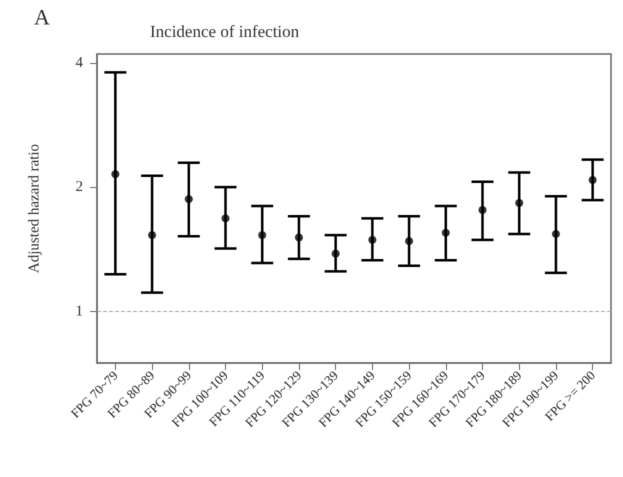 This screenshot has width=623, height=477. Describe the element at coordinates (42, 17) in the screenshot. I see `text: A` at that location.